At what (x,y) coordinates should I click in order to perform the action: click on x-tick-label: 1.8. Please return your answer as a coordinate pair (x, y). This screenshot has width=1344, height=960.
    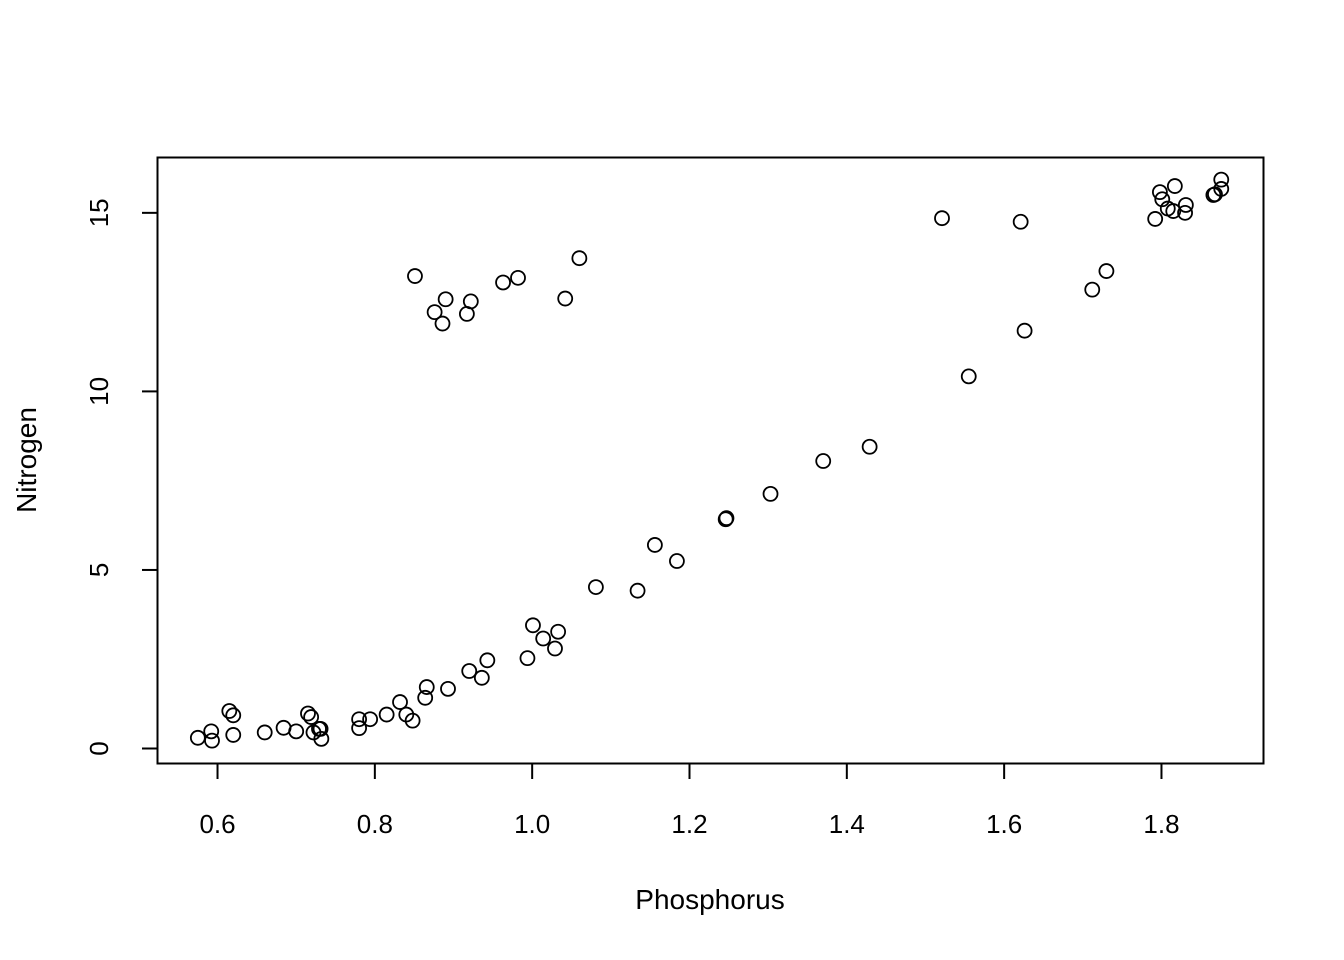
    Looking at the image, I should click on (1161, 824).